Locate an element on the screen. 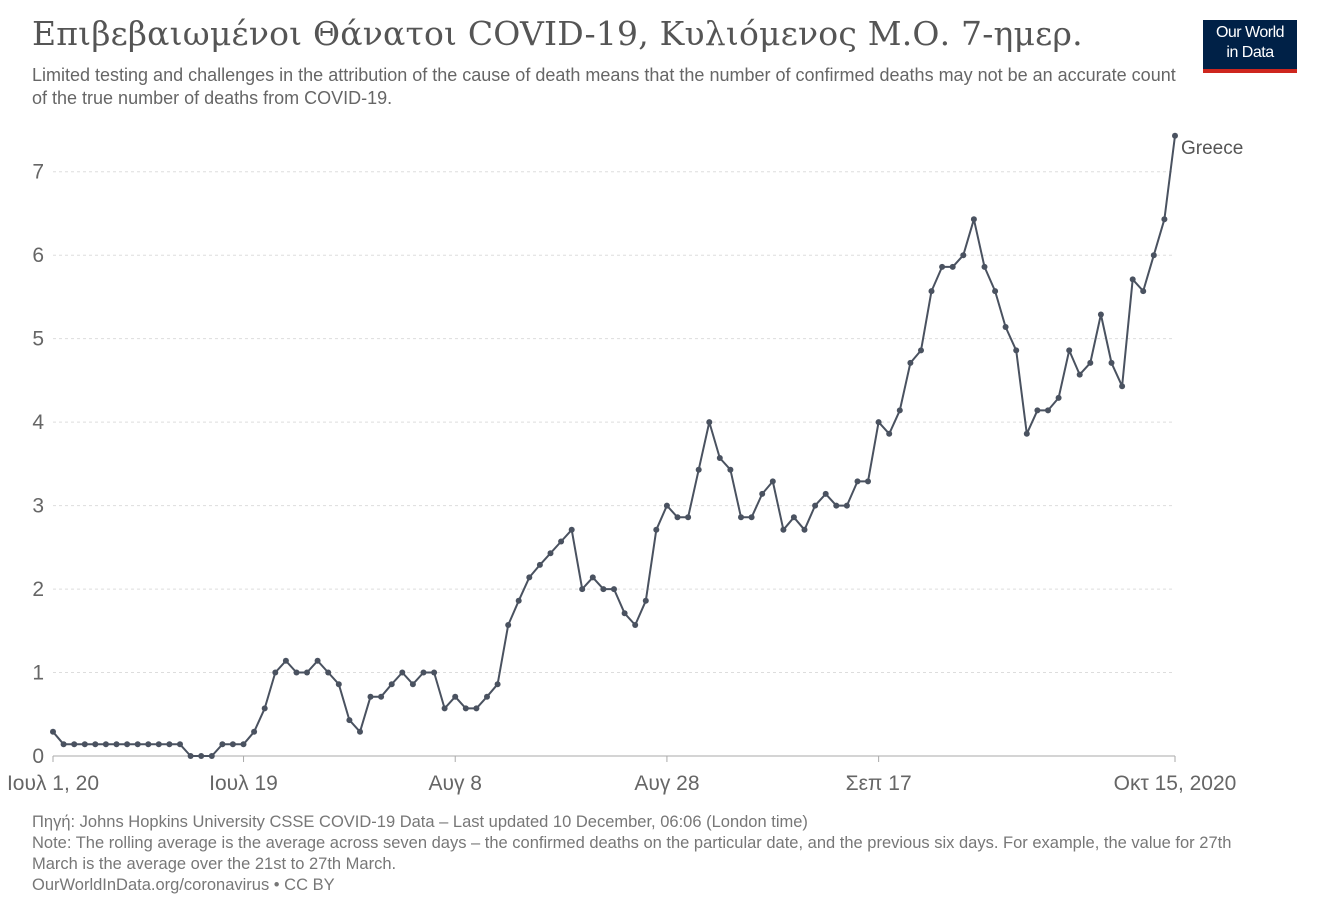  series-label-greece: Greece is located at coordinates (1212, 148).